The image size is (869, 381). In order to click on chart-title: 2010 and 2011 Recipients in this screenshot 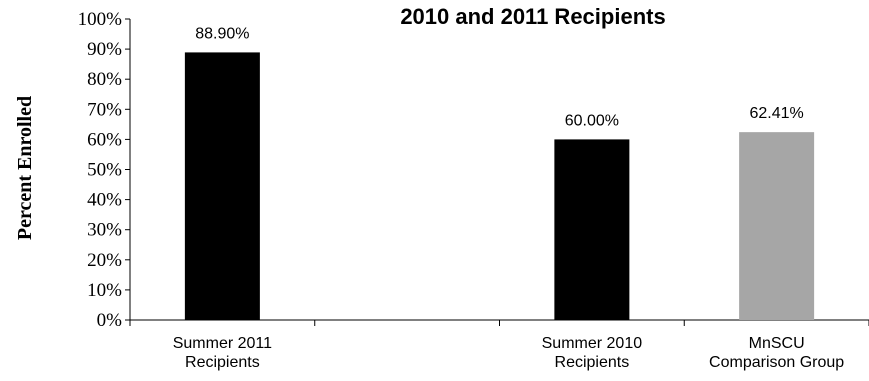, I will do `click(532, 16)`.